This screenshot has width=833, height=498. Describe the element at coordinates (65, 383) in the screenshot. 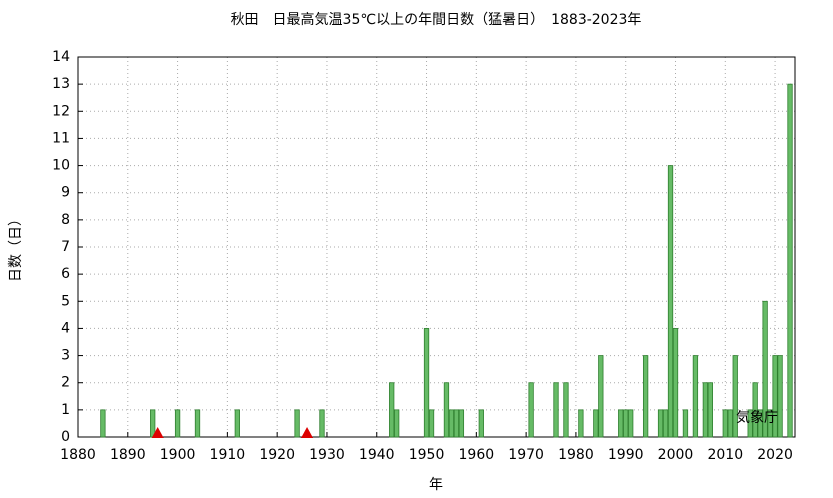

I see `y-tick-label: 2` at that location.